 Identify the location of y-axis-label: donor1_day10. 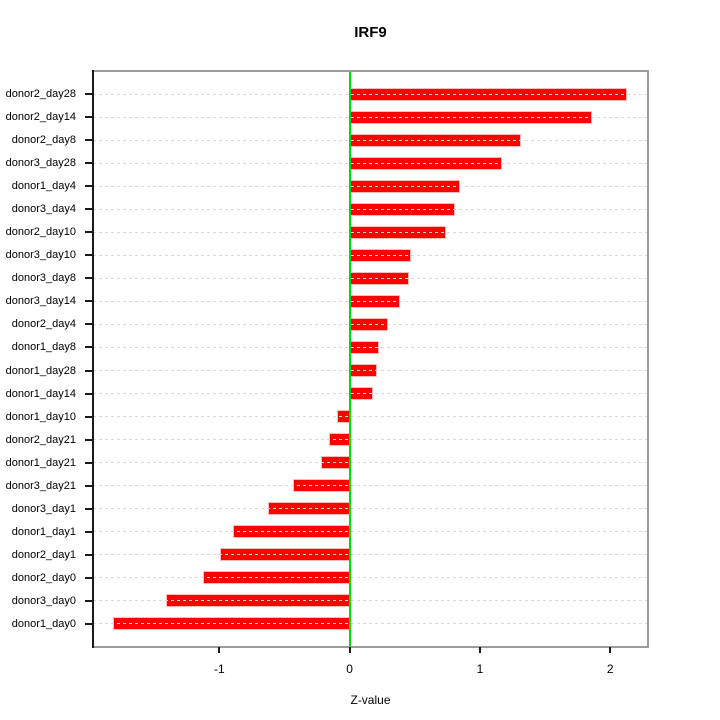
(40, 416).